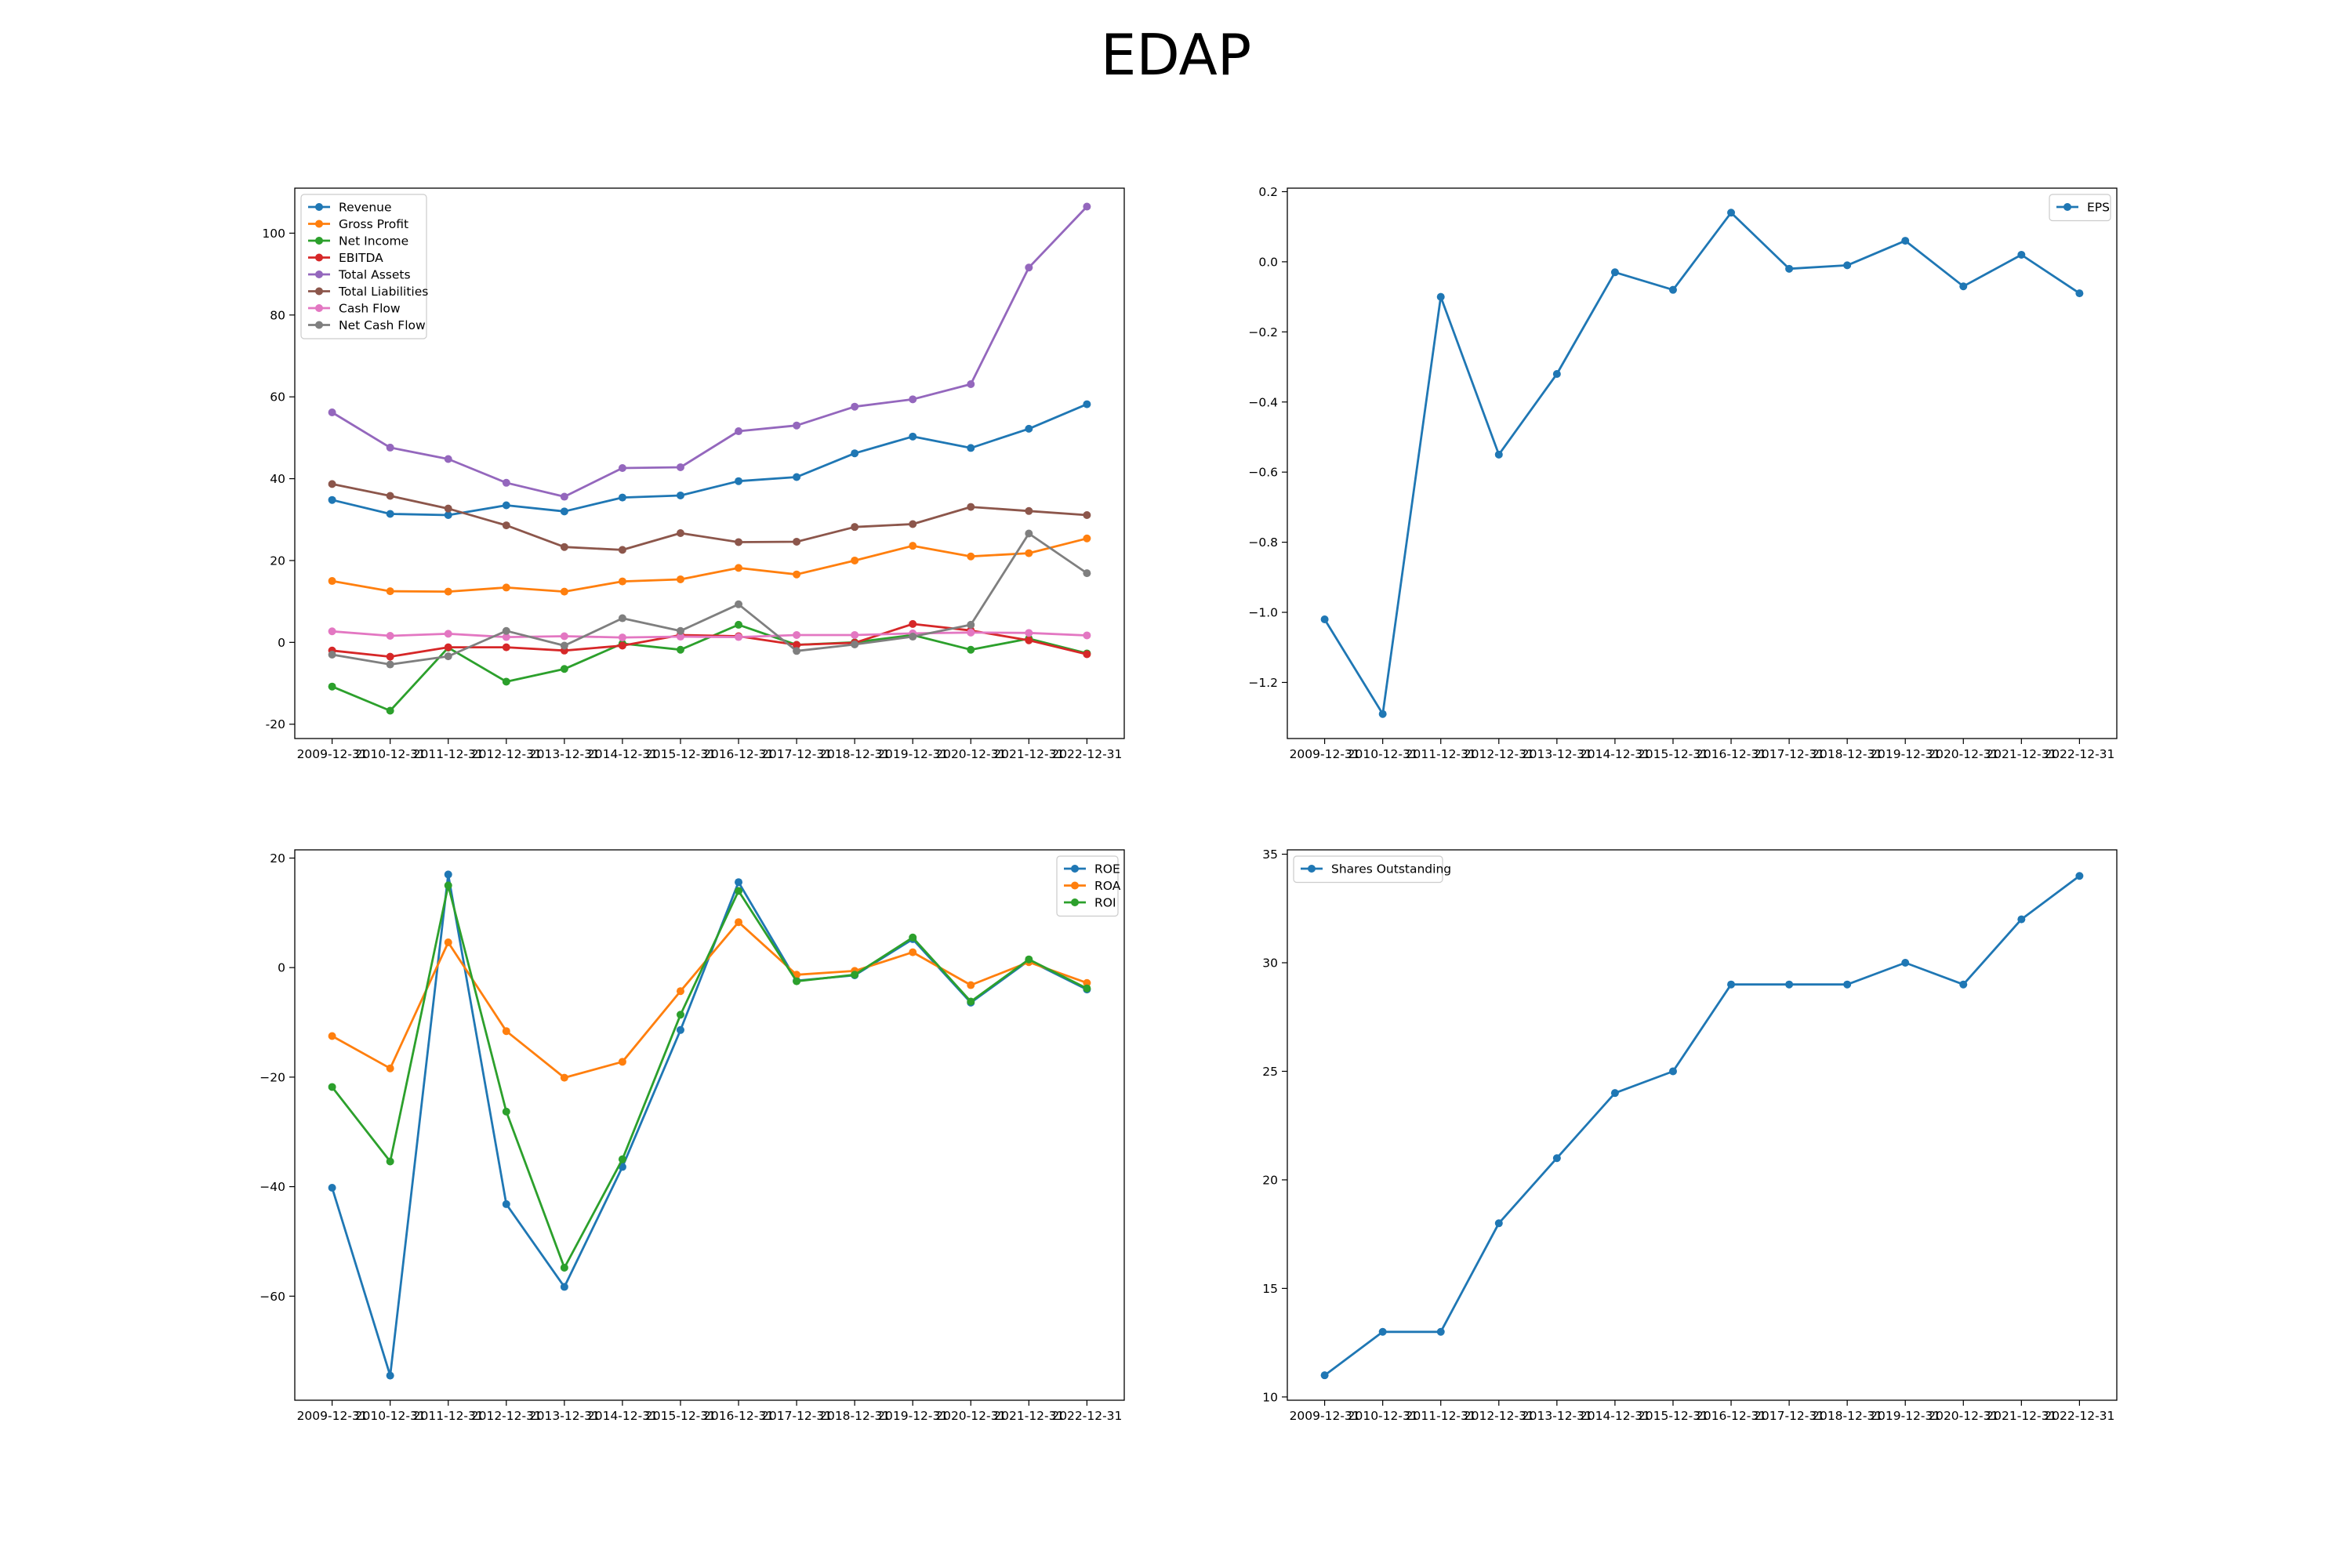 The image size is (2352, 1568). I want to click on y-tick-label: −1.2, so click(1263, 683).